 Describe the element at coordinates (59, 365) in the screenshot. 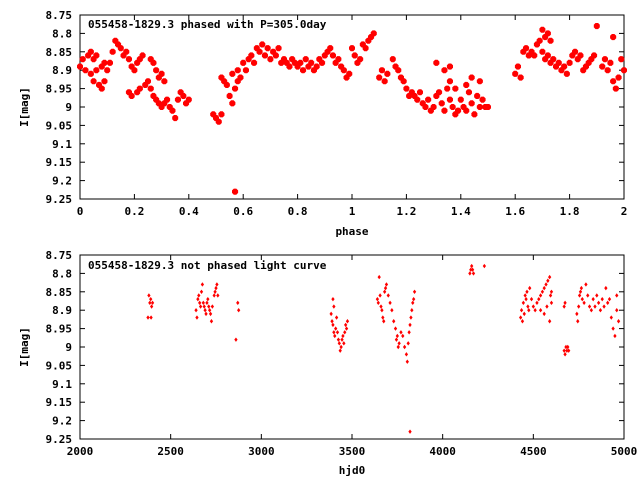

I see `unphased-y-tick-label: 9.05` at that location.